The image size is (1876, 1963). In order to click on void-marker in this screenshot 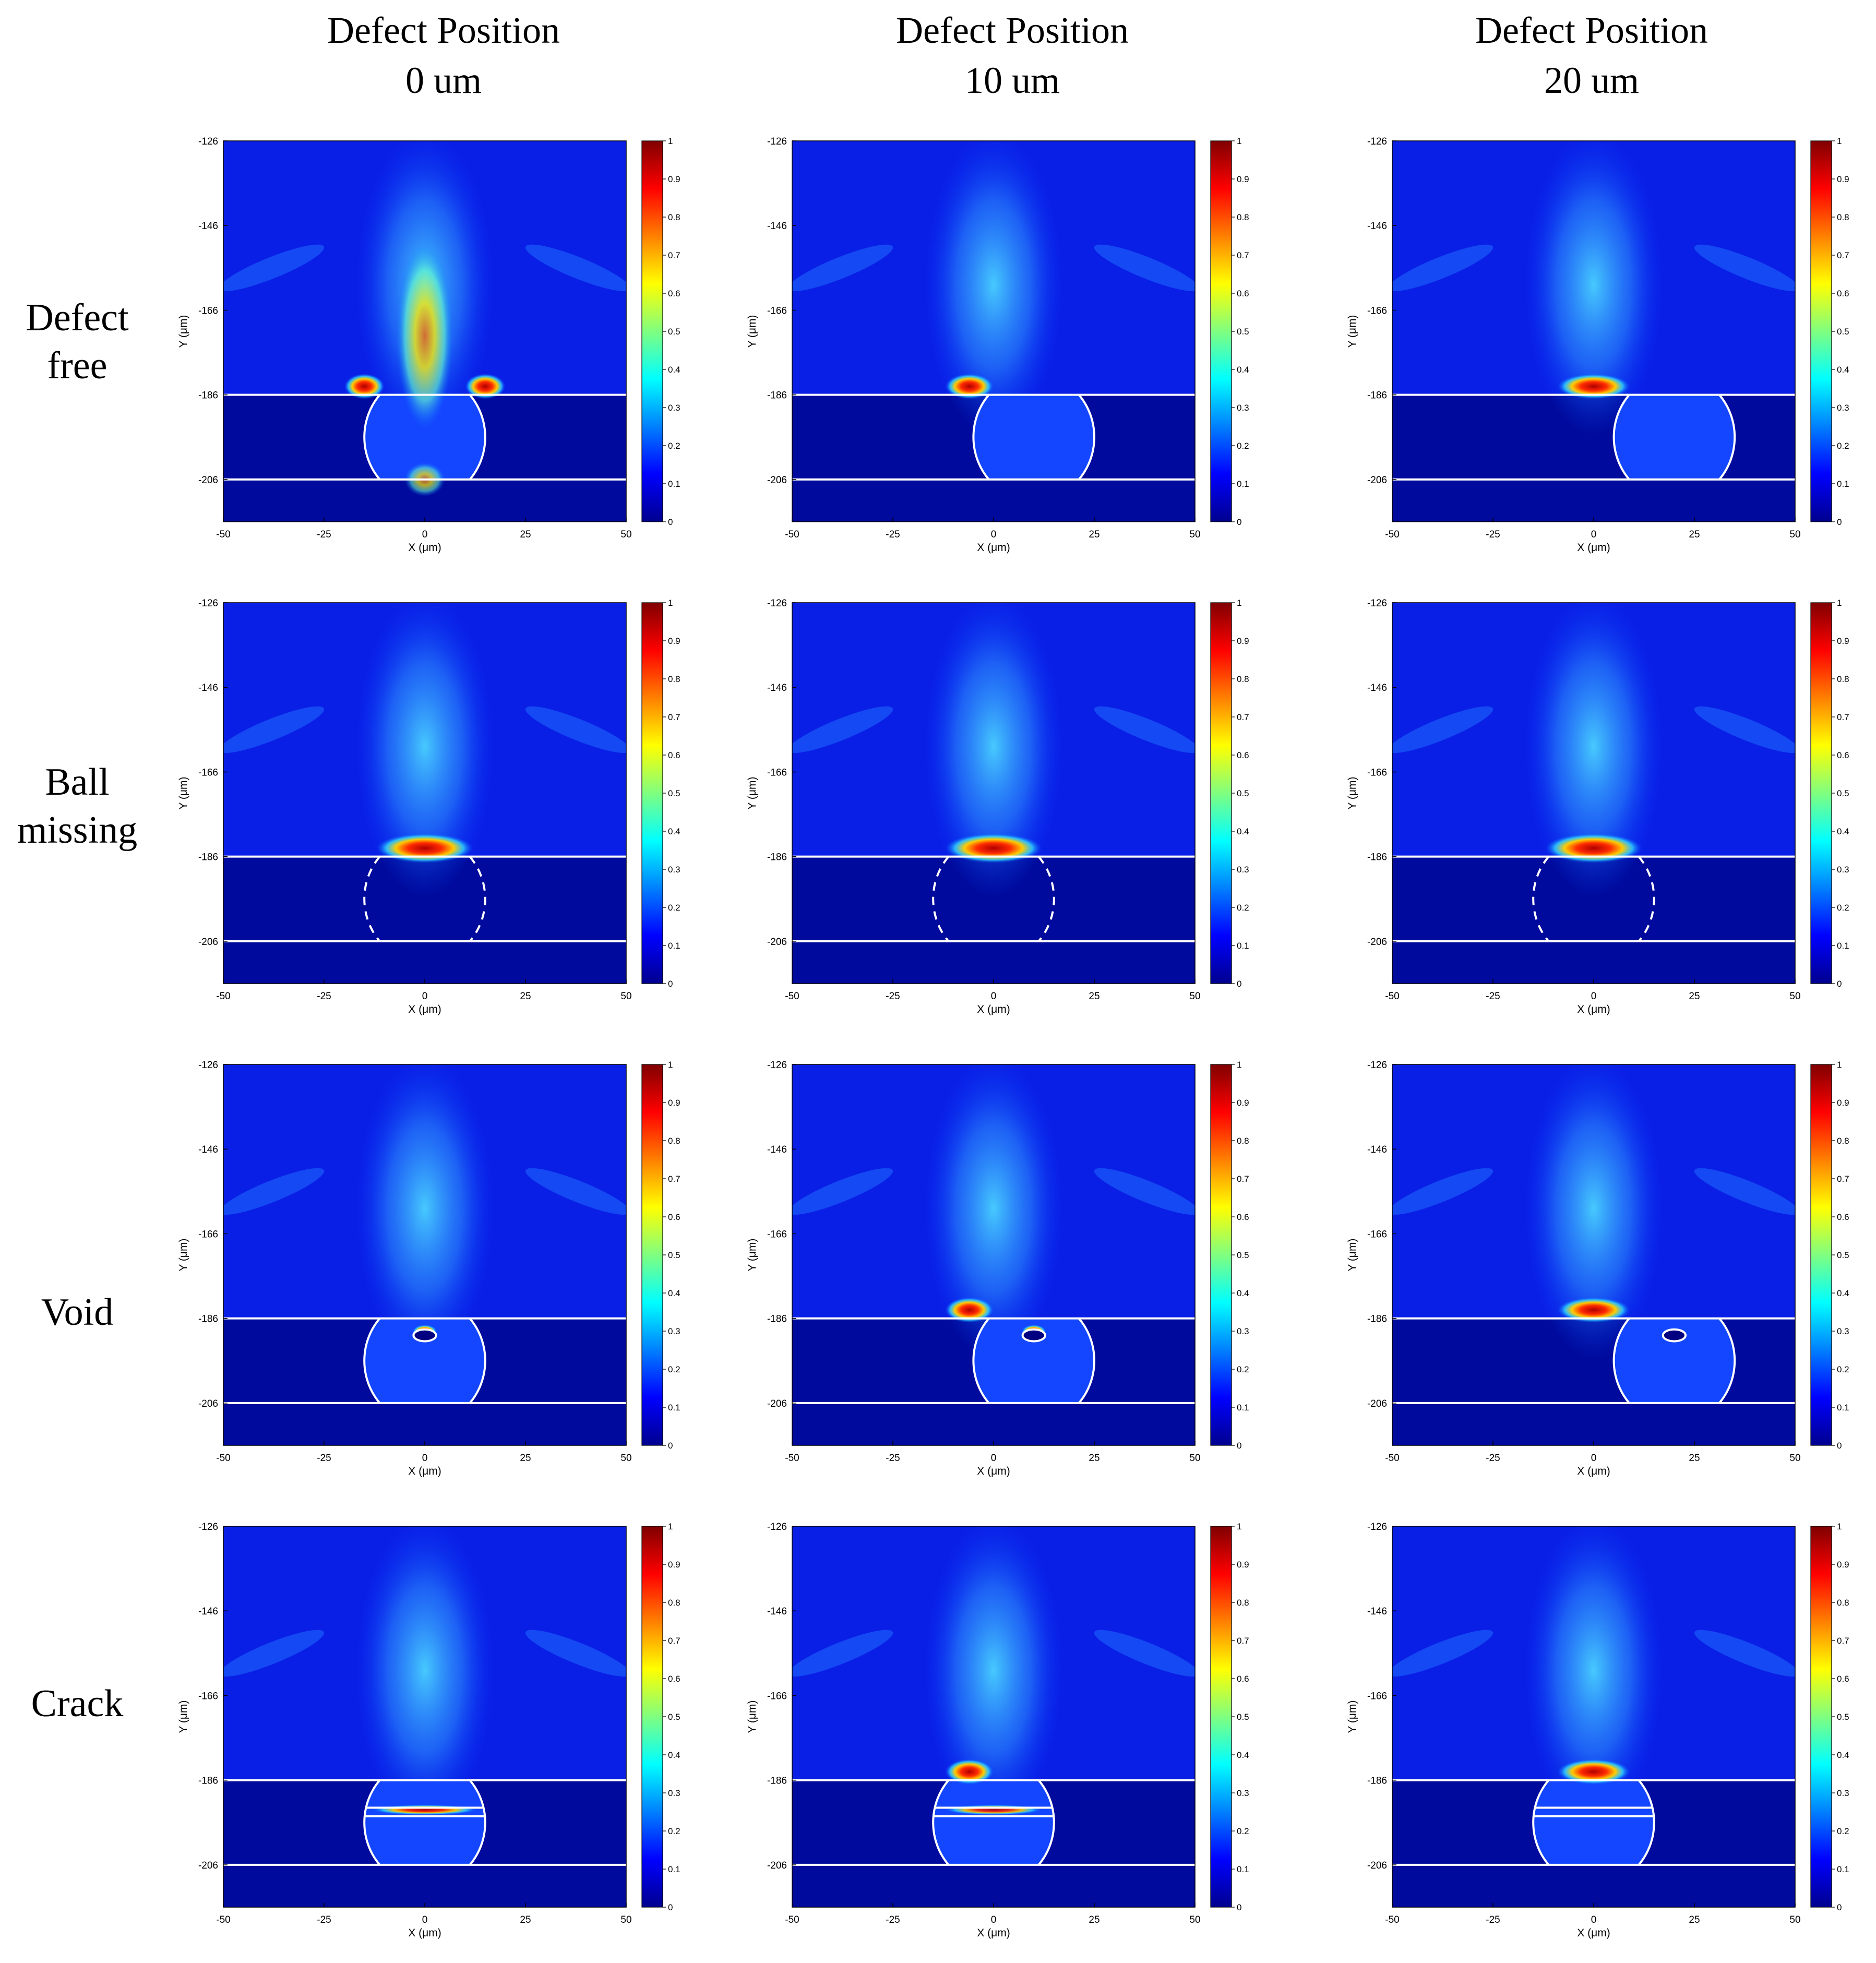, I will do `click(1674, 1335)`.